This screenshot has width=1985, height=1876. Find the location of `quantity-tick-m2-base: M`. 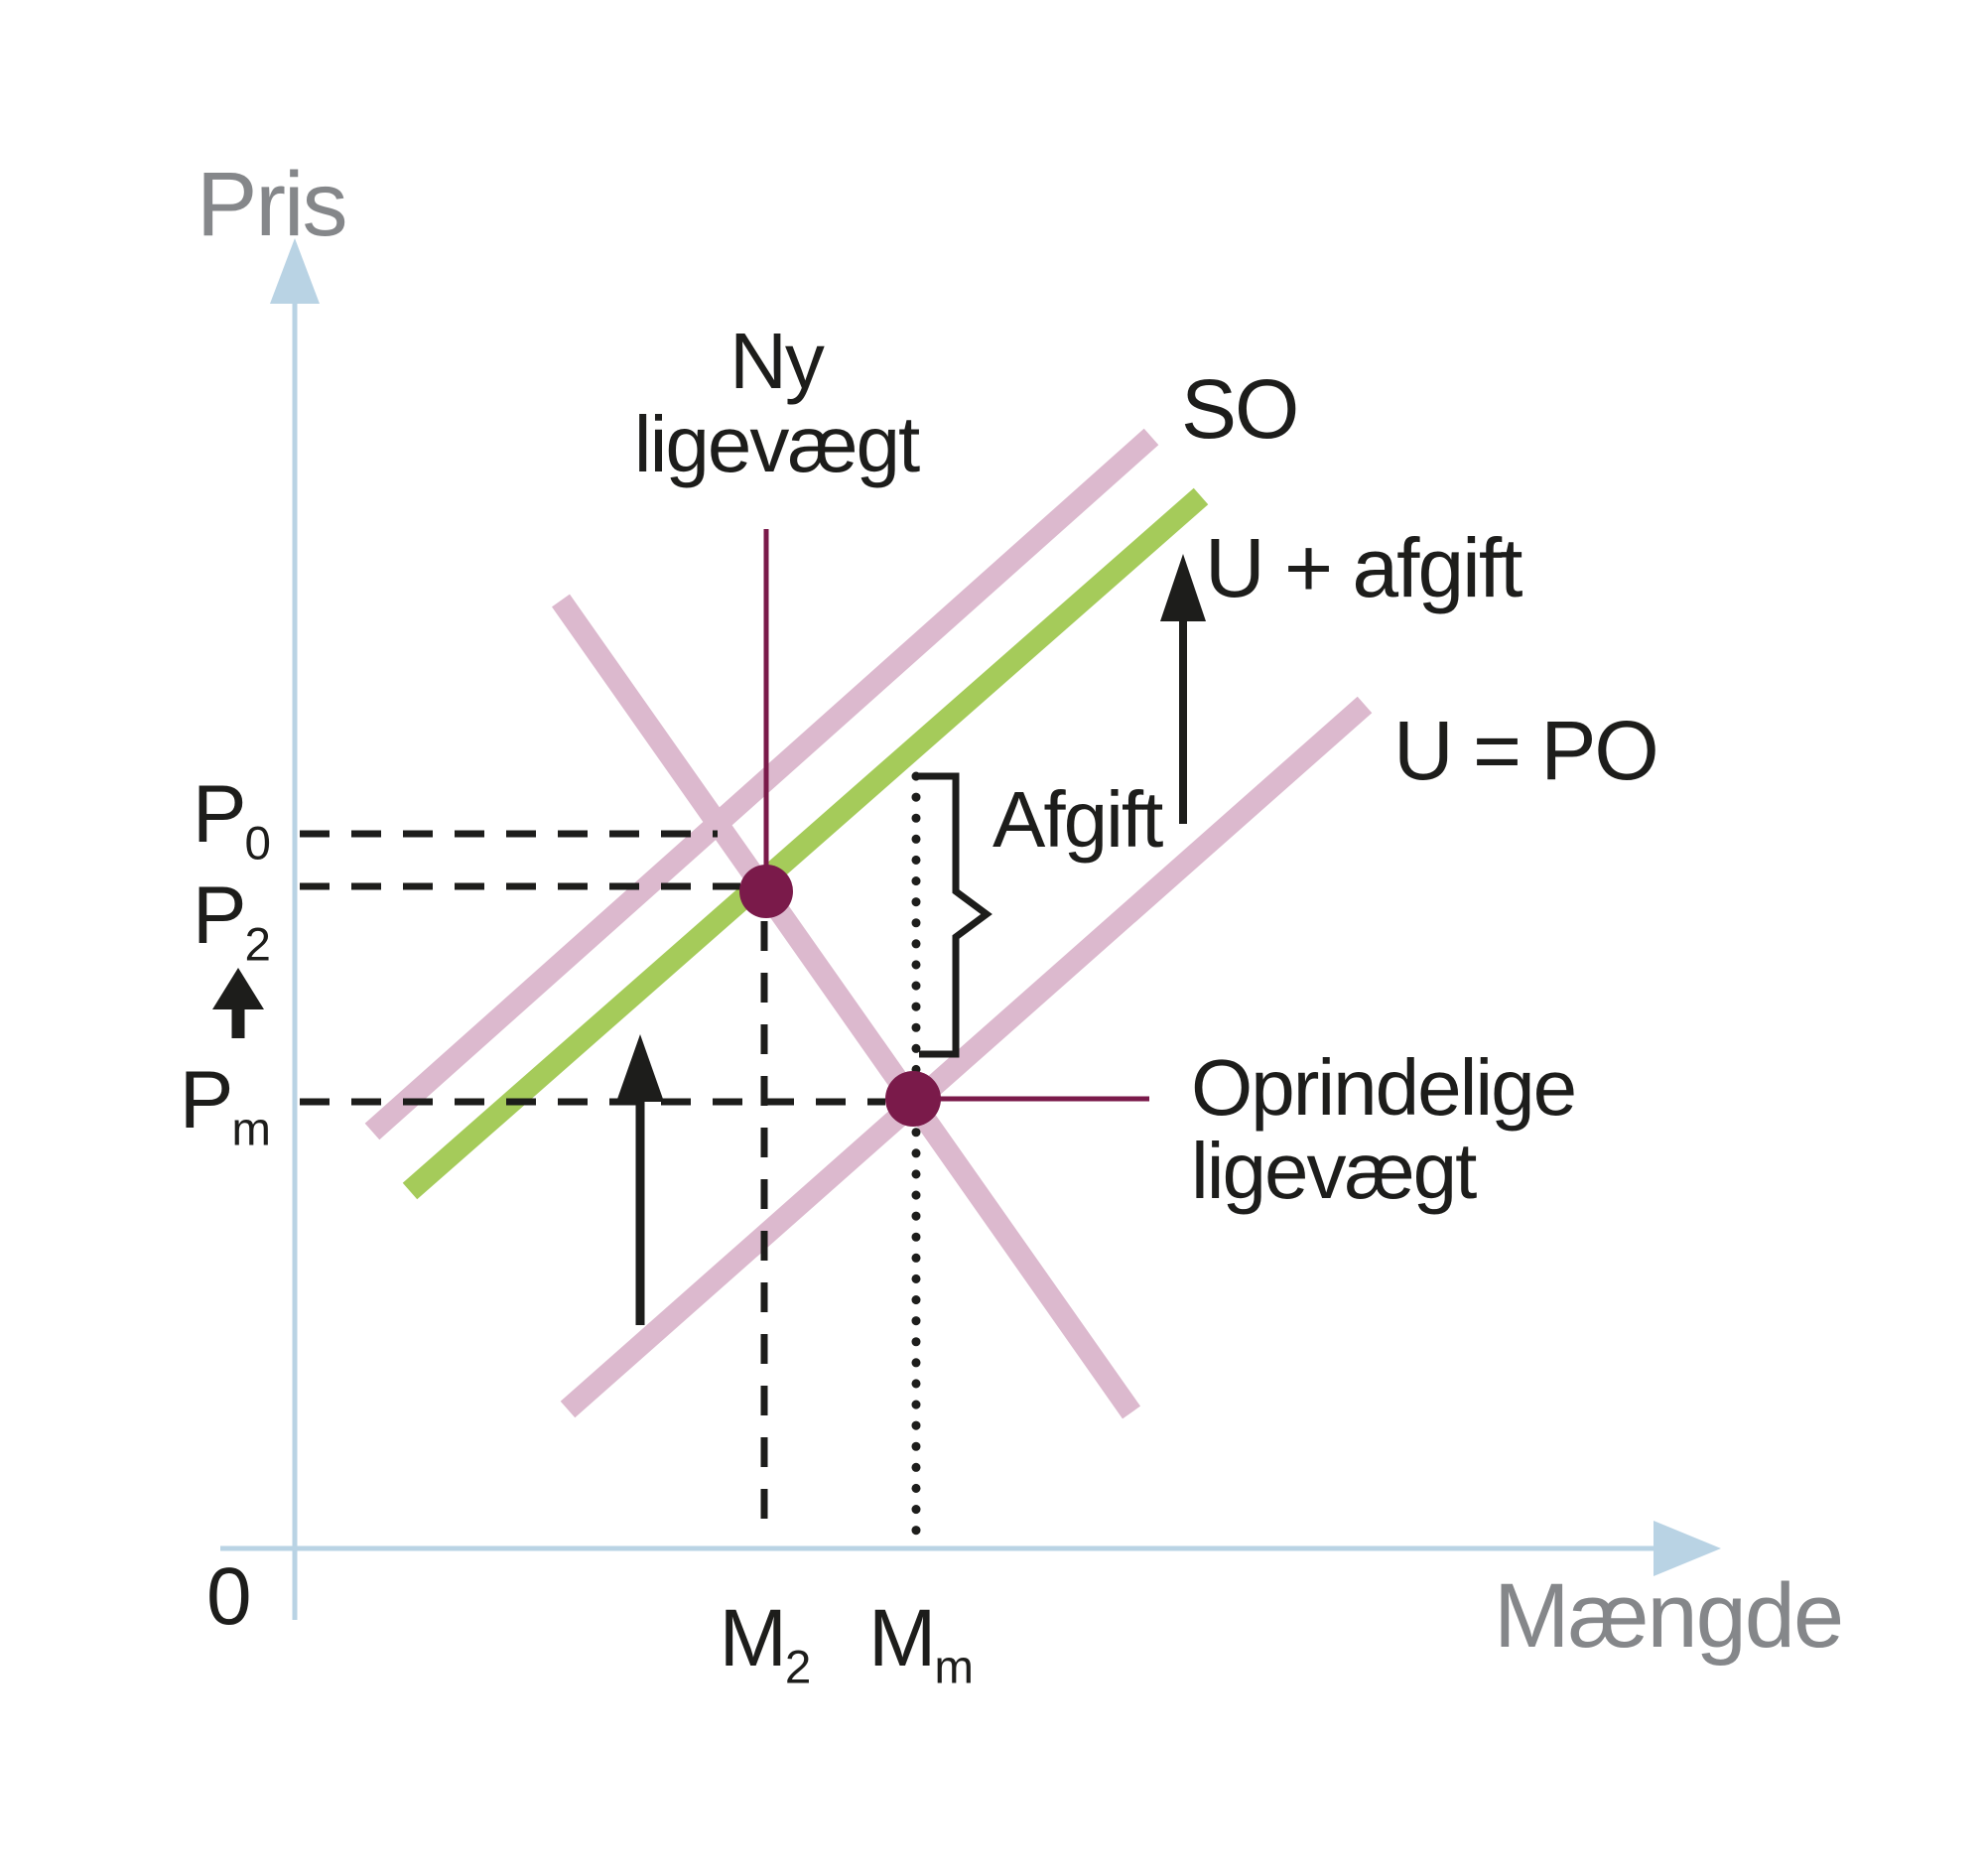

quantity-tick-m2-base: M is located at coordinates (753, 1638).